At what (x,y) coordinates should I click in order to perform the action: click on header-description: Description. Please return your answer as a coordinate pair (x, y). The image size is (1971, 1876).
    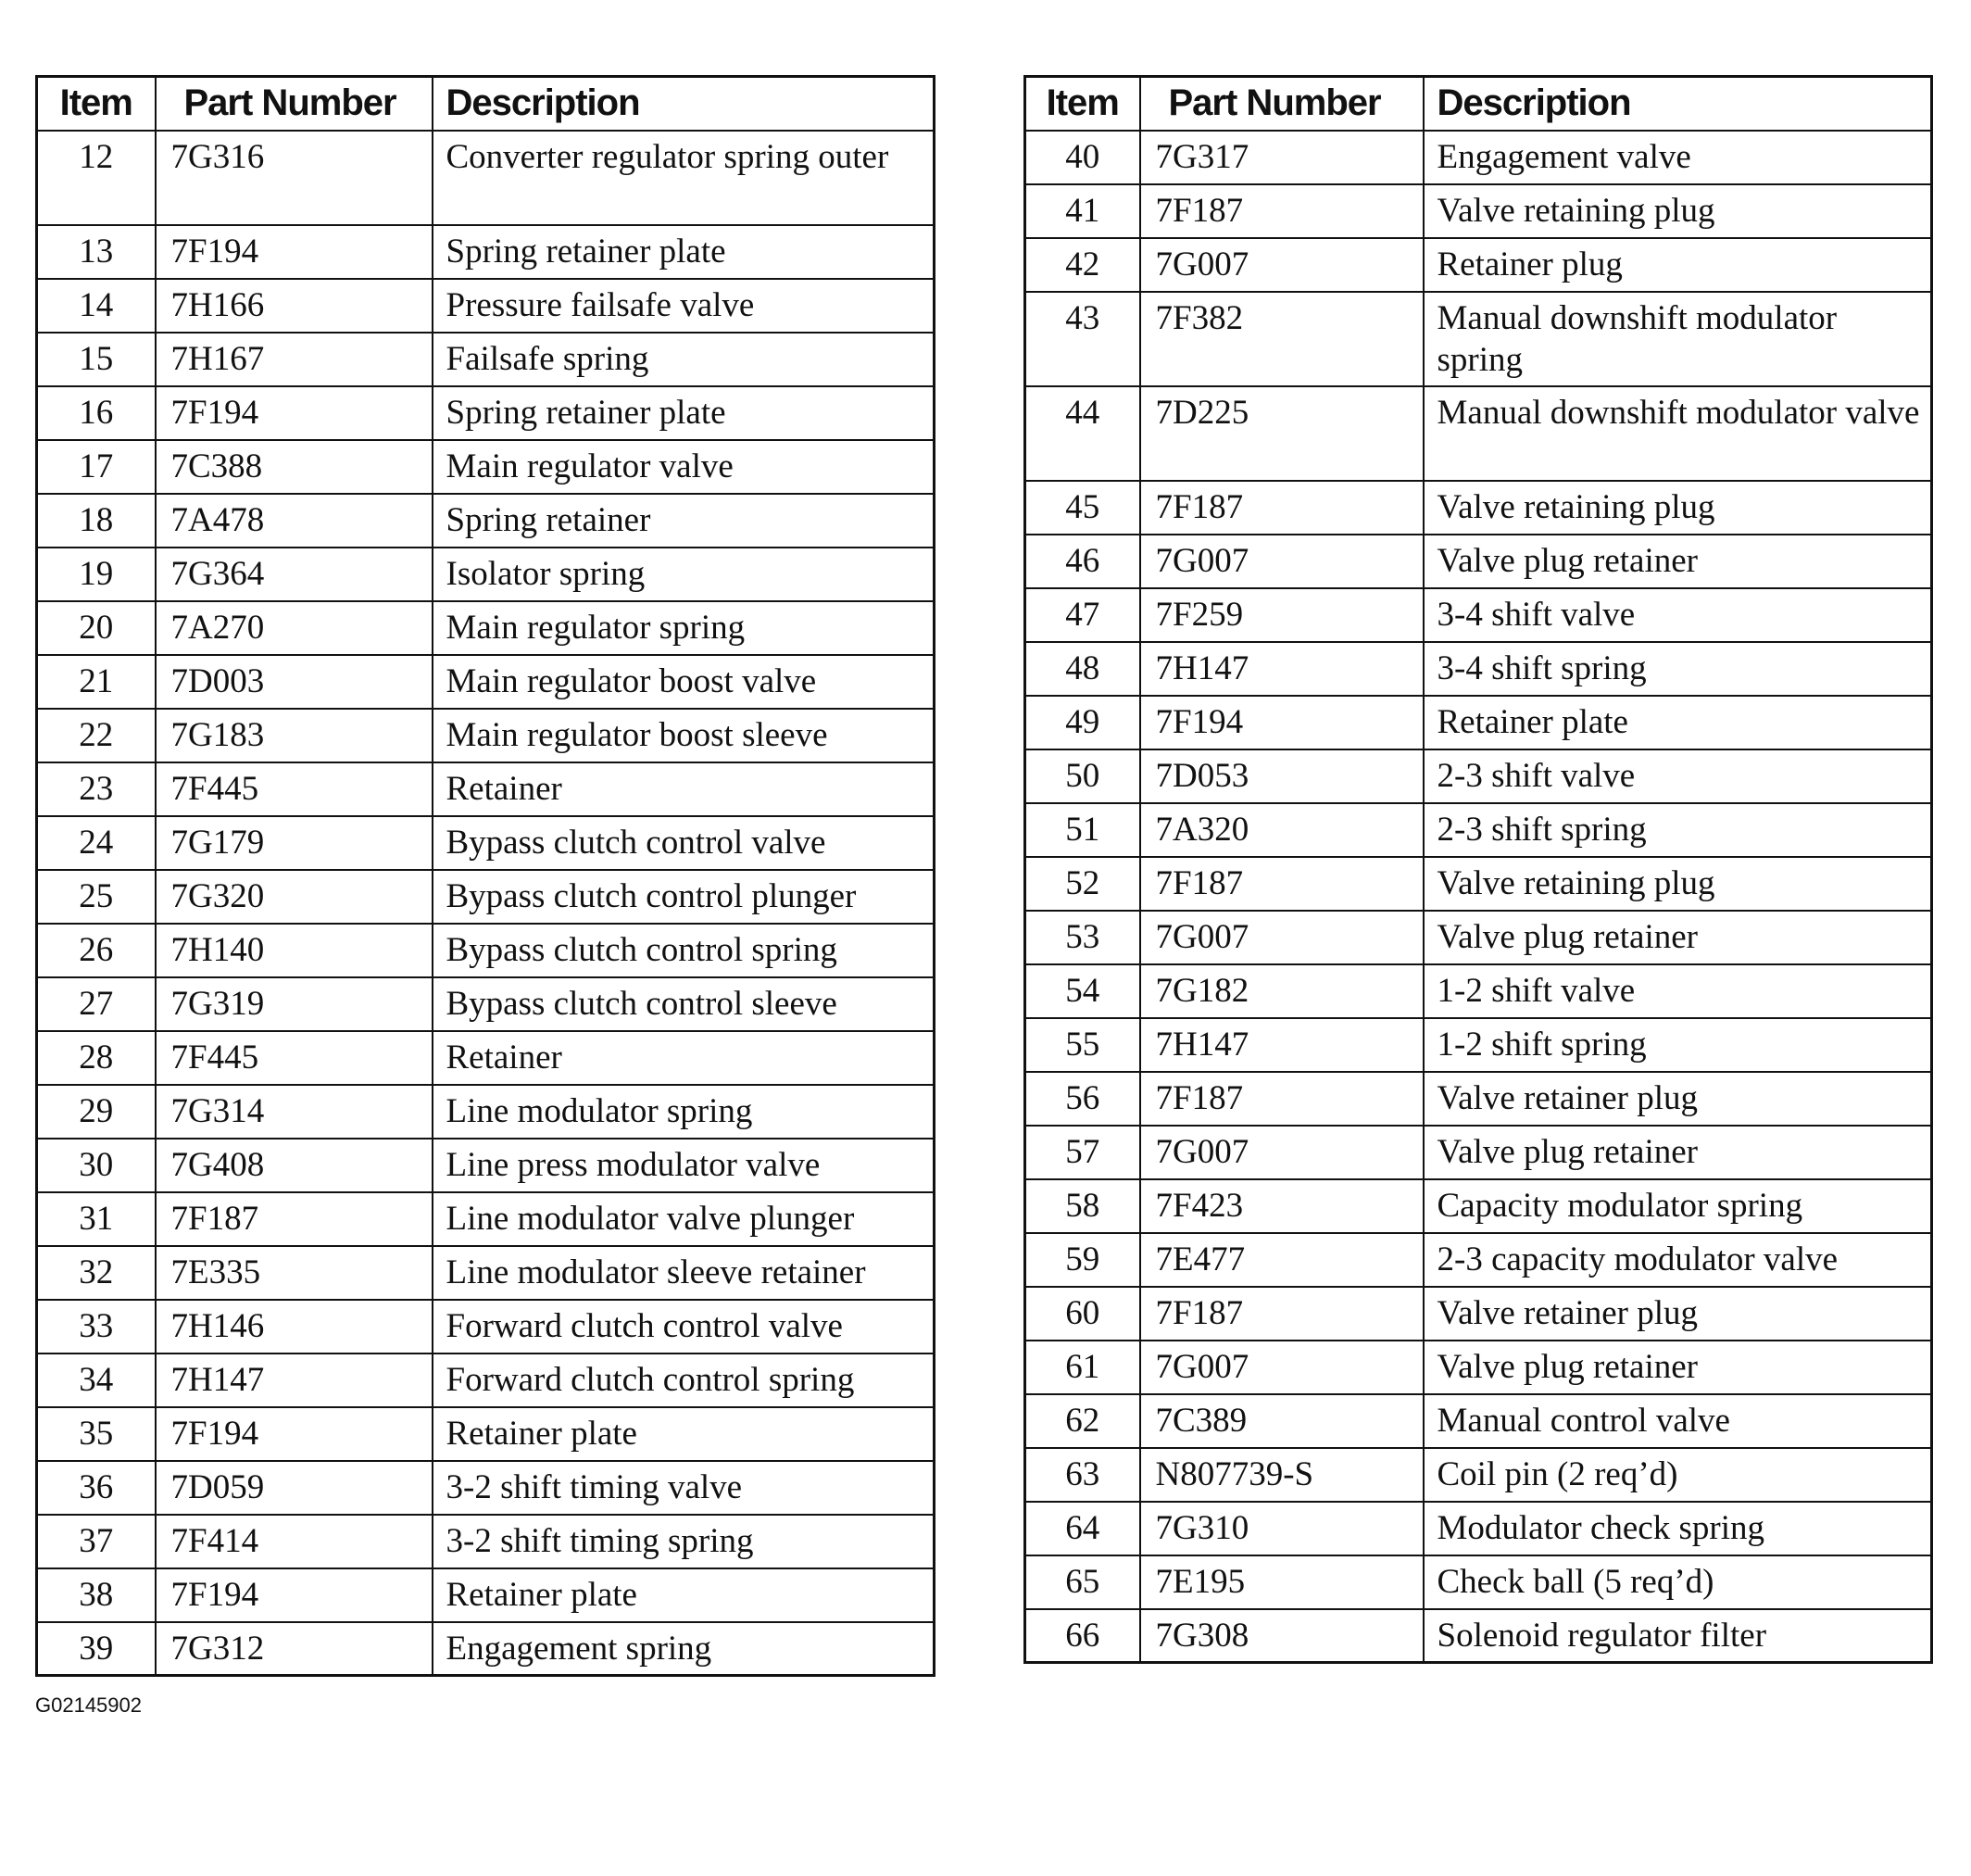
    Looking at the image, I should click on (683, 103).